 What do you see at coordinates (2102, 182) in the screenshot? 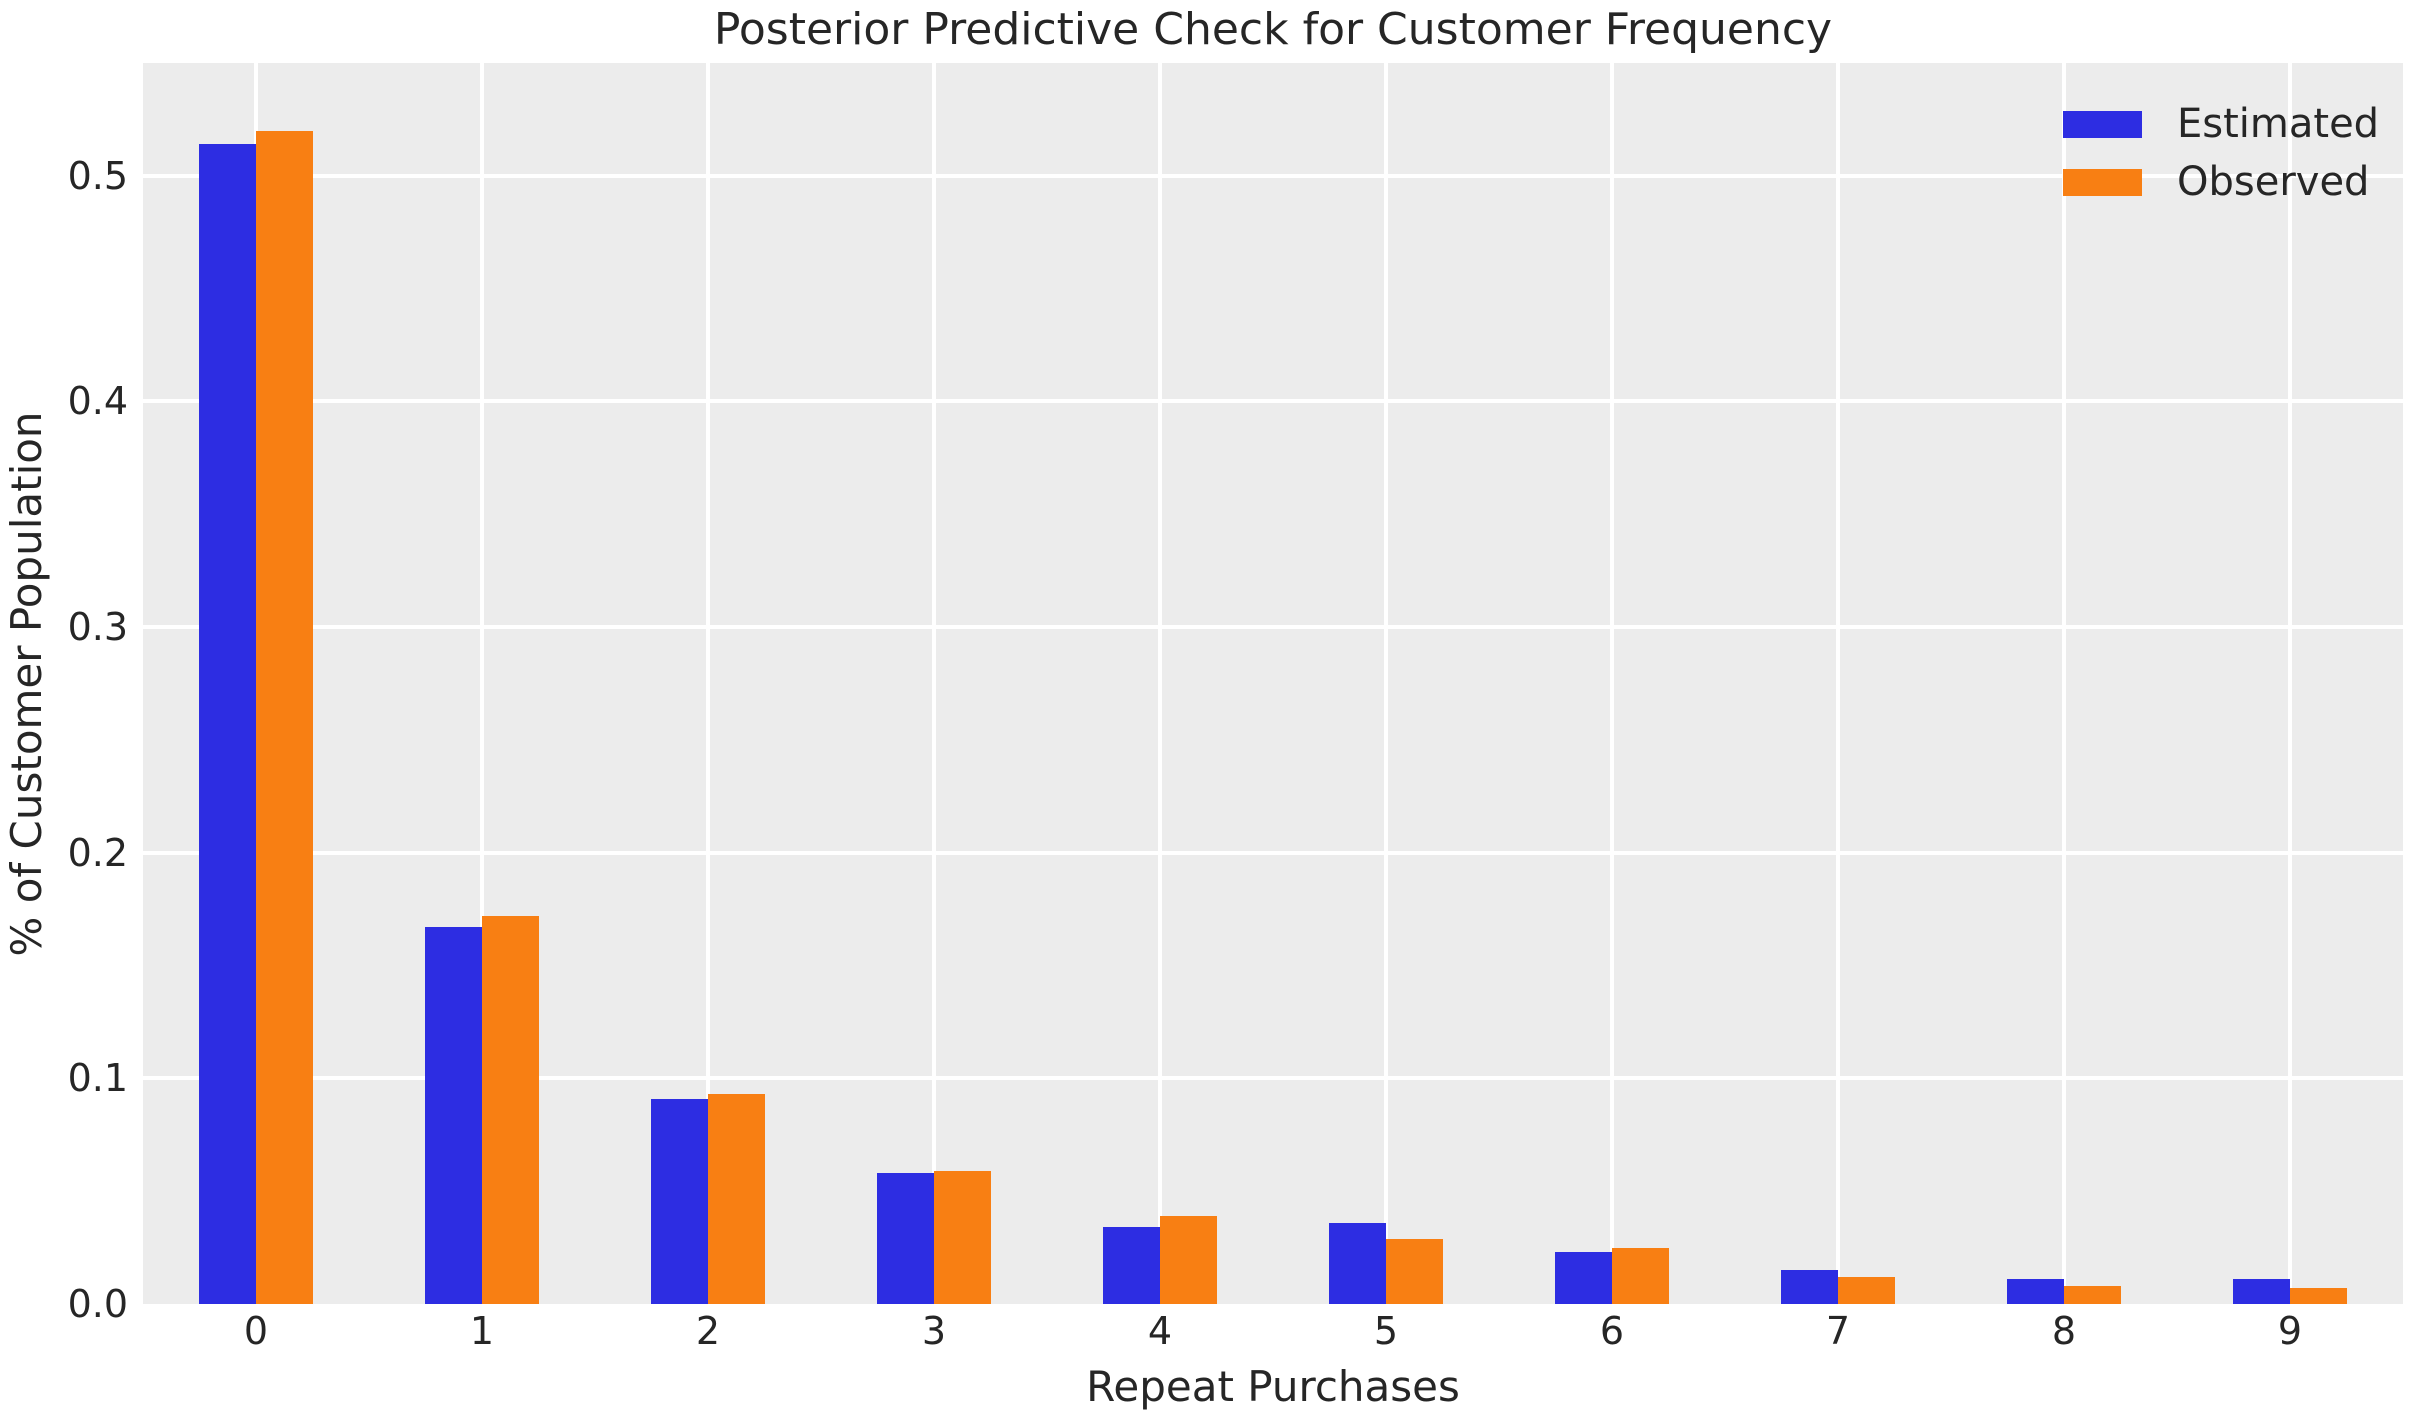
I see `legend-swatch-observed` at bounding box center [2102, 182].